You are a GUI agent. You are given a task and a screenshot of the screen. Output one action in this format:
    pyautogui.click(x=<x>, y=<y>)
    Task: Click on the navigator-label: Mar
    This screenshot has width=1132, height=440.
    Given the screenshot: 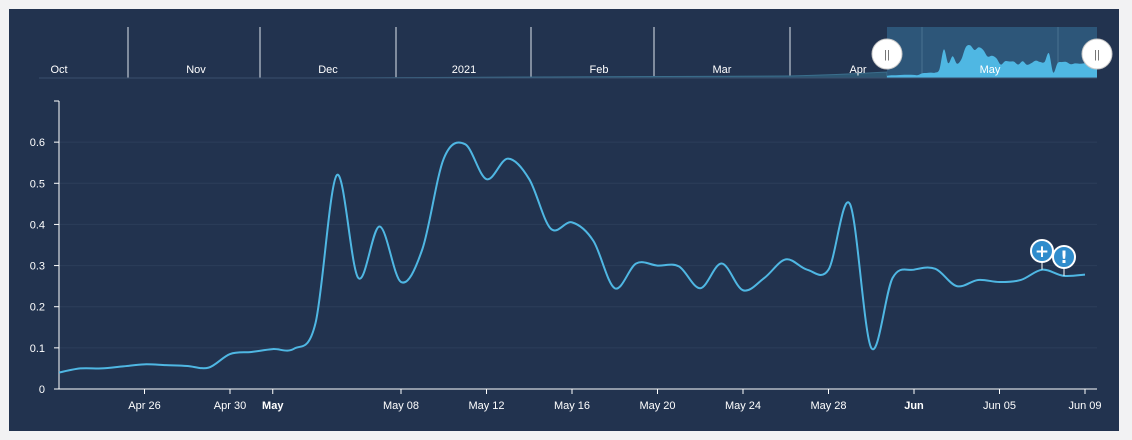 What is the action you would take?
    pyautogui.click(x=722, y=70)
    